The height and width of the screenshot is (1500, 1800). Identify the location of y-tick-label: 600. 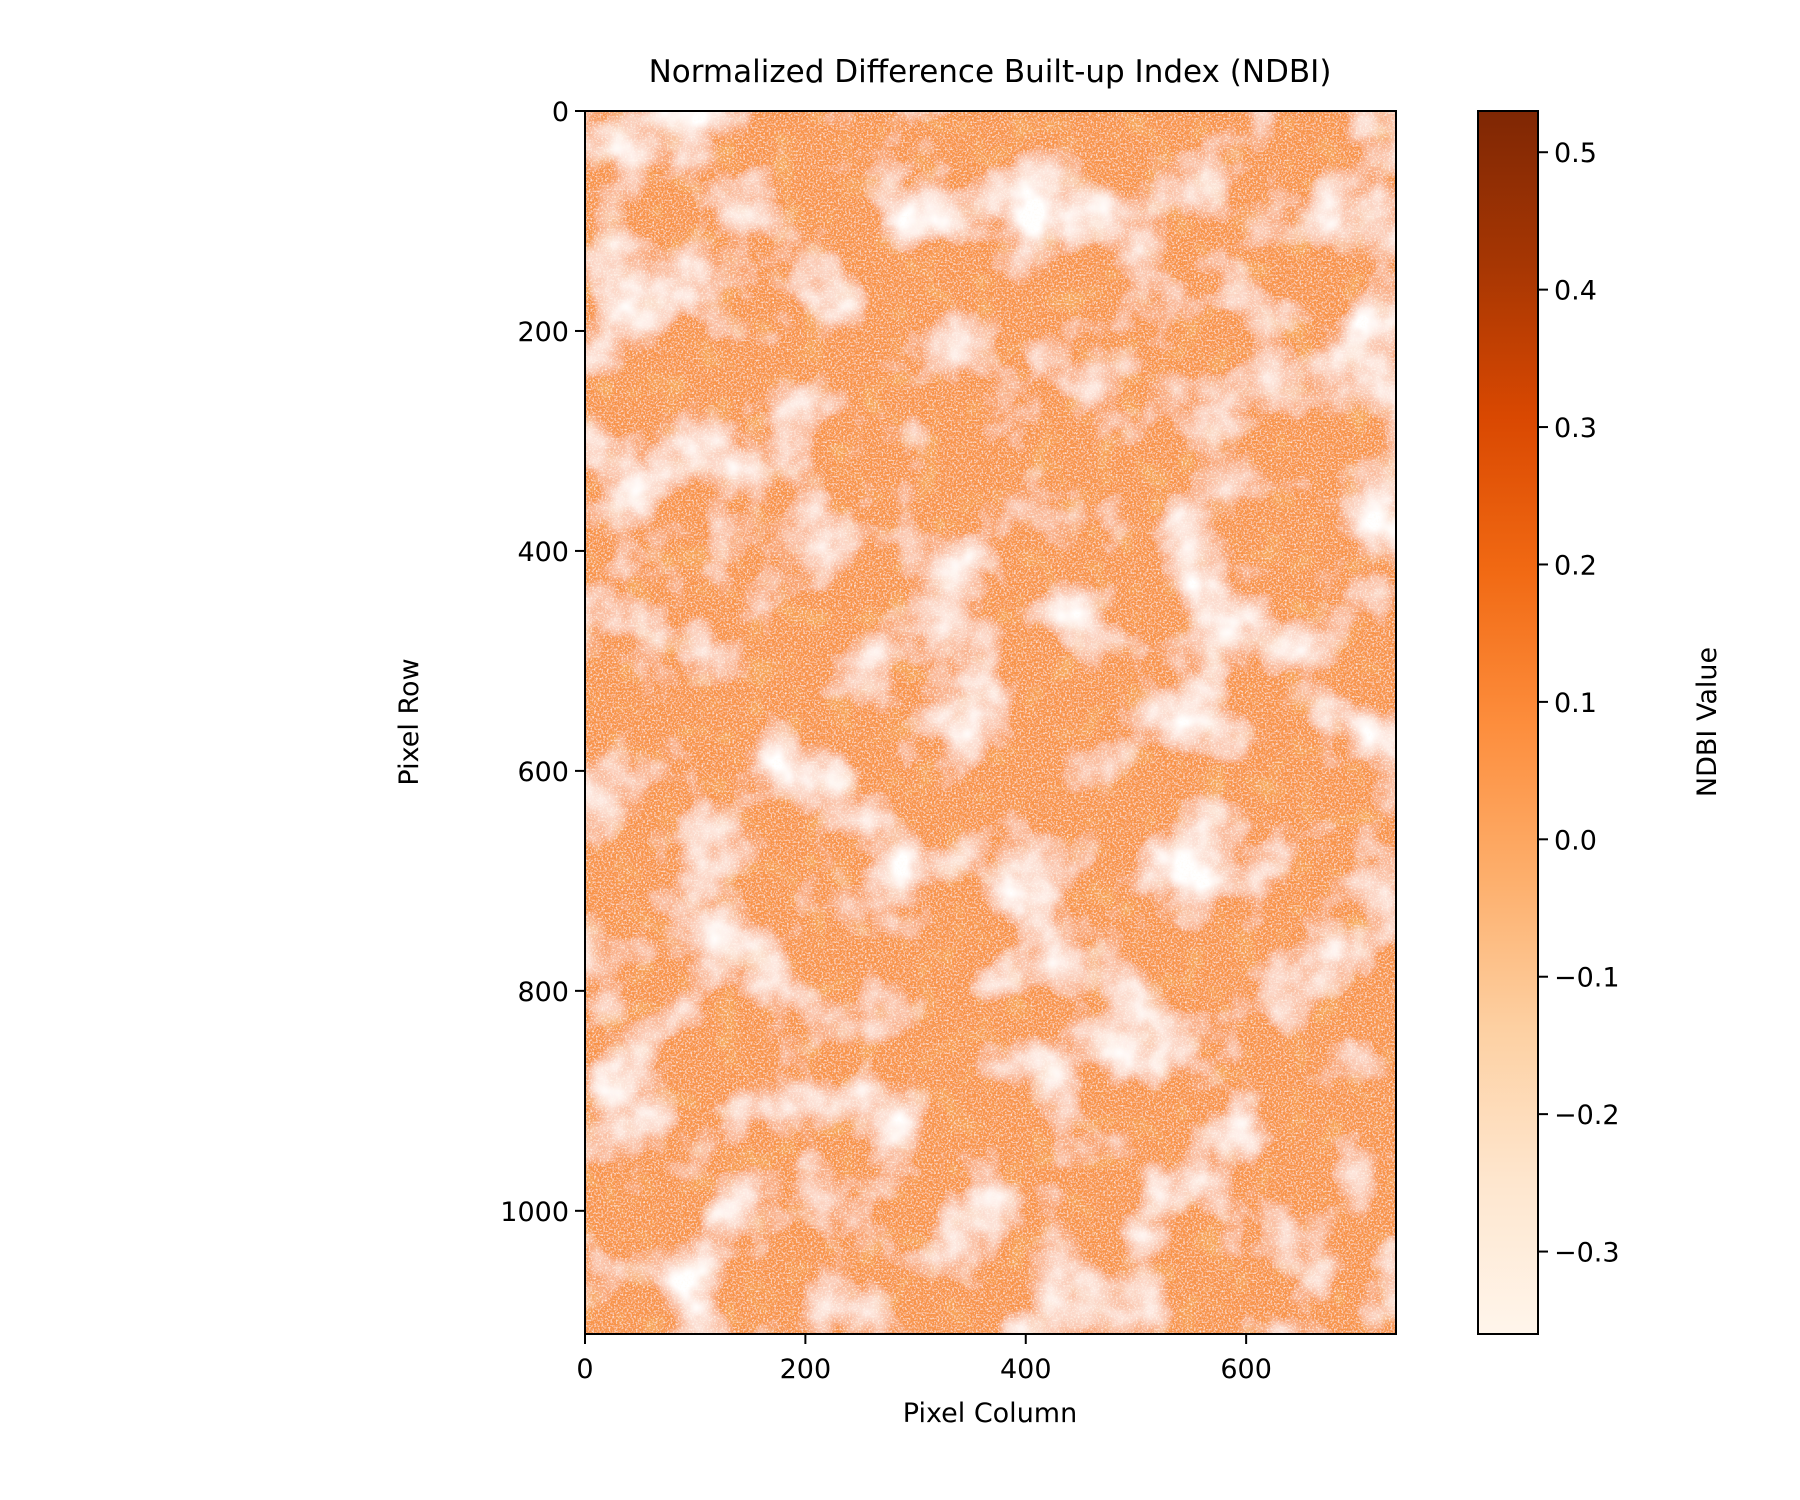
(543, 772).